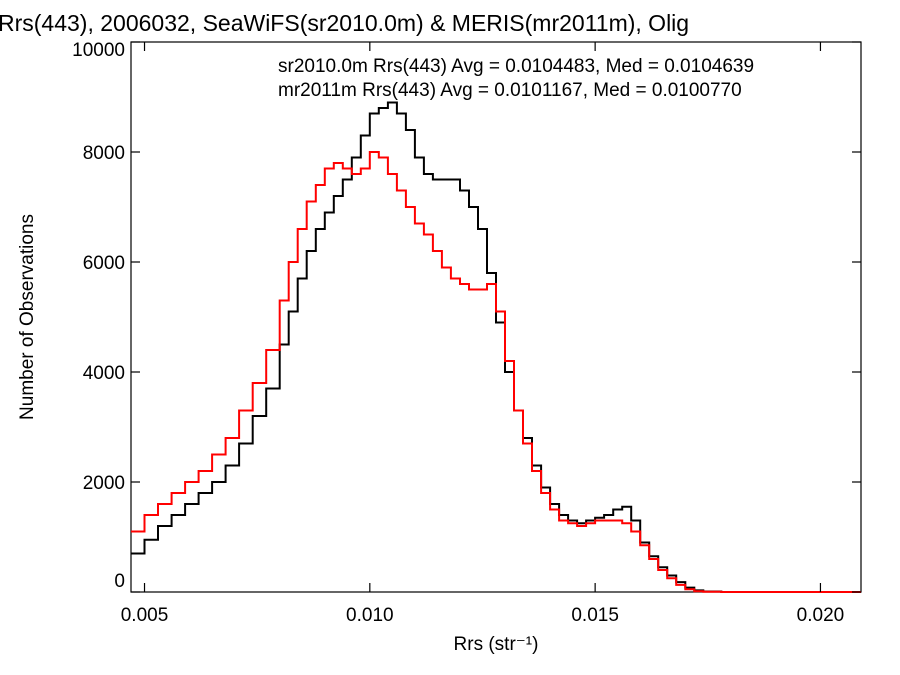  Describe the element at coordinates (496, 644) in the screenshot. I see `x-axis-label: Rrs (str⁻¹)` at that location.